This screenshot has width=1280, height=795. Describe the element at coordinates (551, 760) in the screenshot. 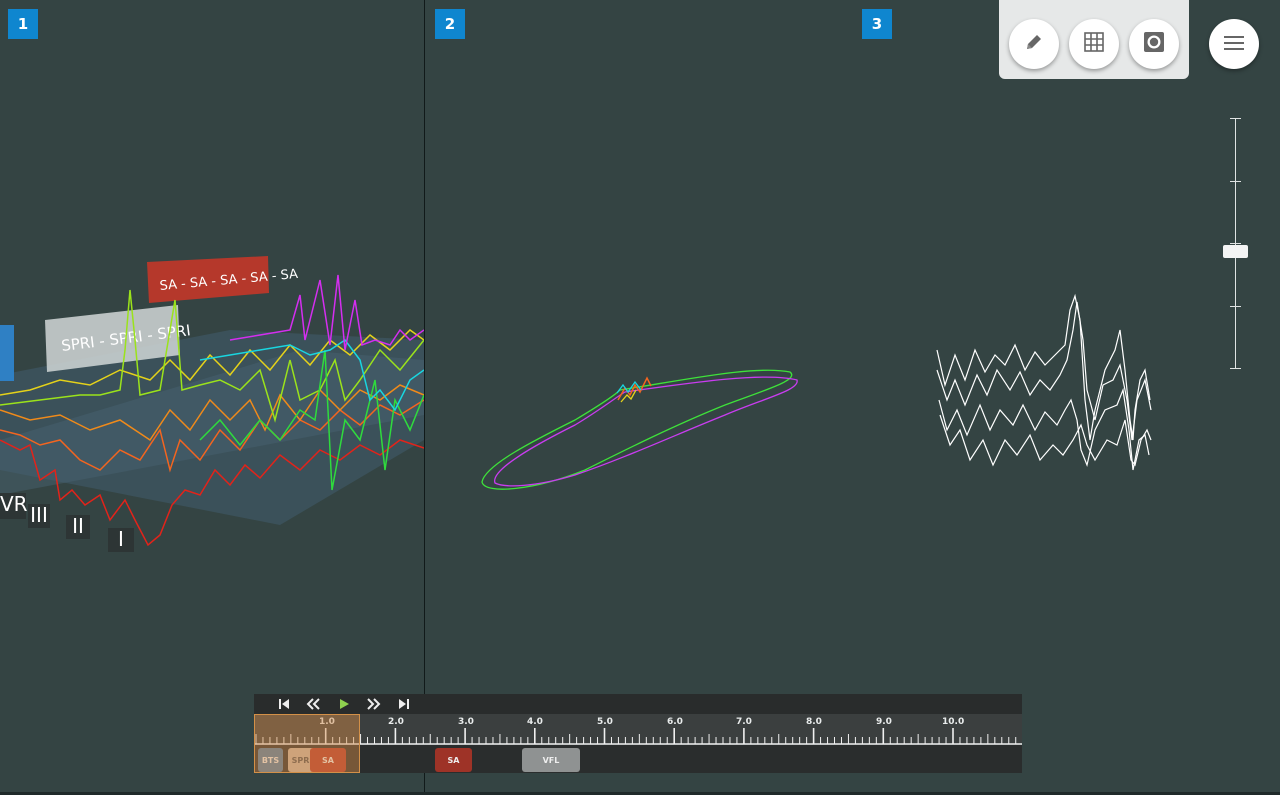

I see `segment-vfl: VFL` at that location.